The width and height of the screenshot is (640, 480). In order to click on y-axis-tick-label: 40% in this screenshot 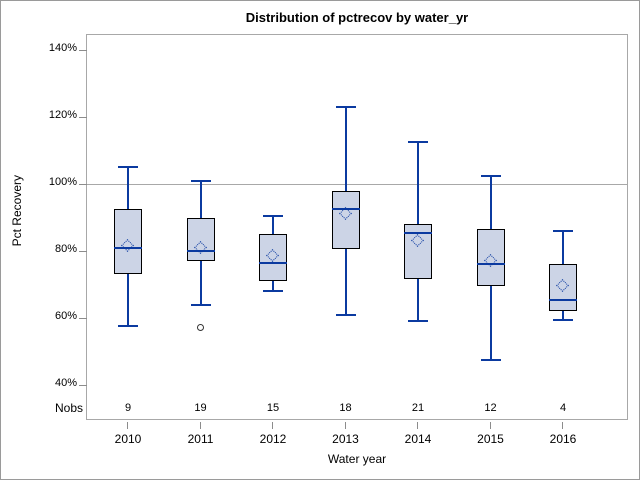, I will do `click(65, 383)`.